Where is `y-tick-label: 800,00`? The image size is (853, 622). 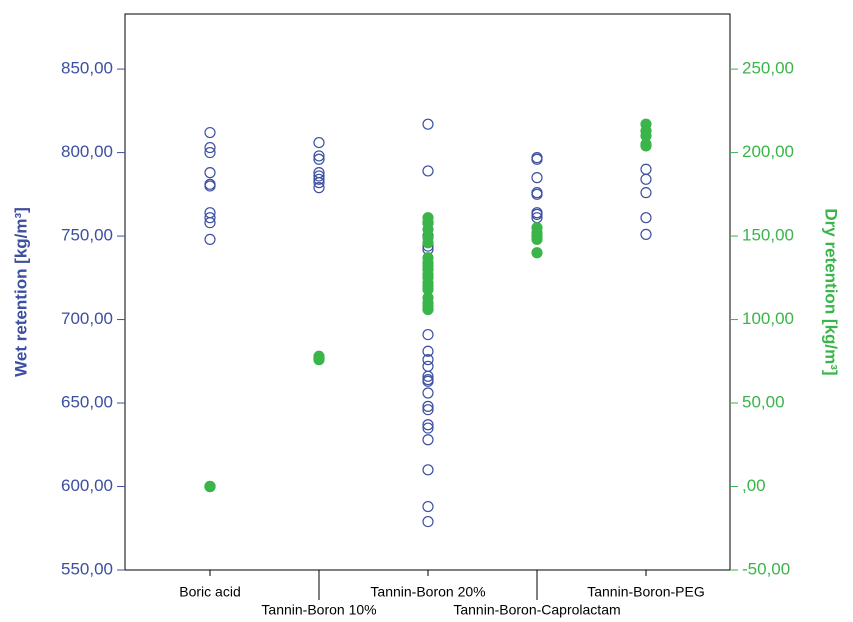
y-tick-label: 800,00 is located at coordinates (87, 151).